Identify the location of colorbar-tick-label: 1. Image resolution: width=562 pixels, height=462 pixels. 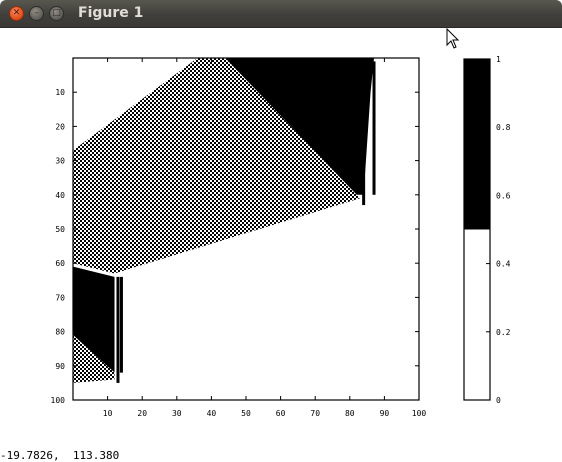
(498, 59).